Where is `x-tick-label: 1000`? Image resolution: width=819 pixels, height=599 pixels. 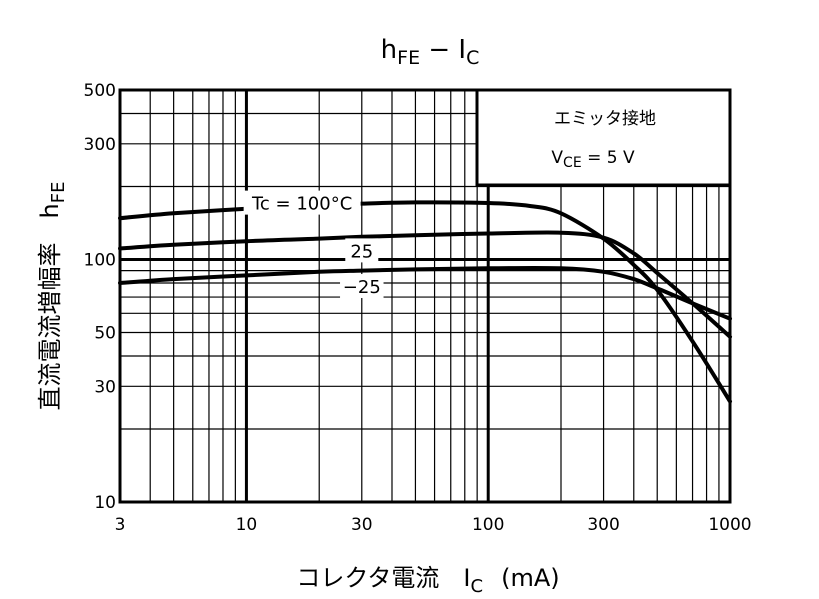
x-tick-label: 1000 is located at coordinates (729, 525).